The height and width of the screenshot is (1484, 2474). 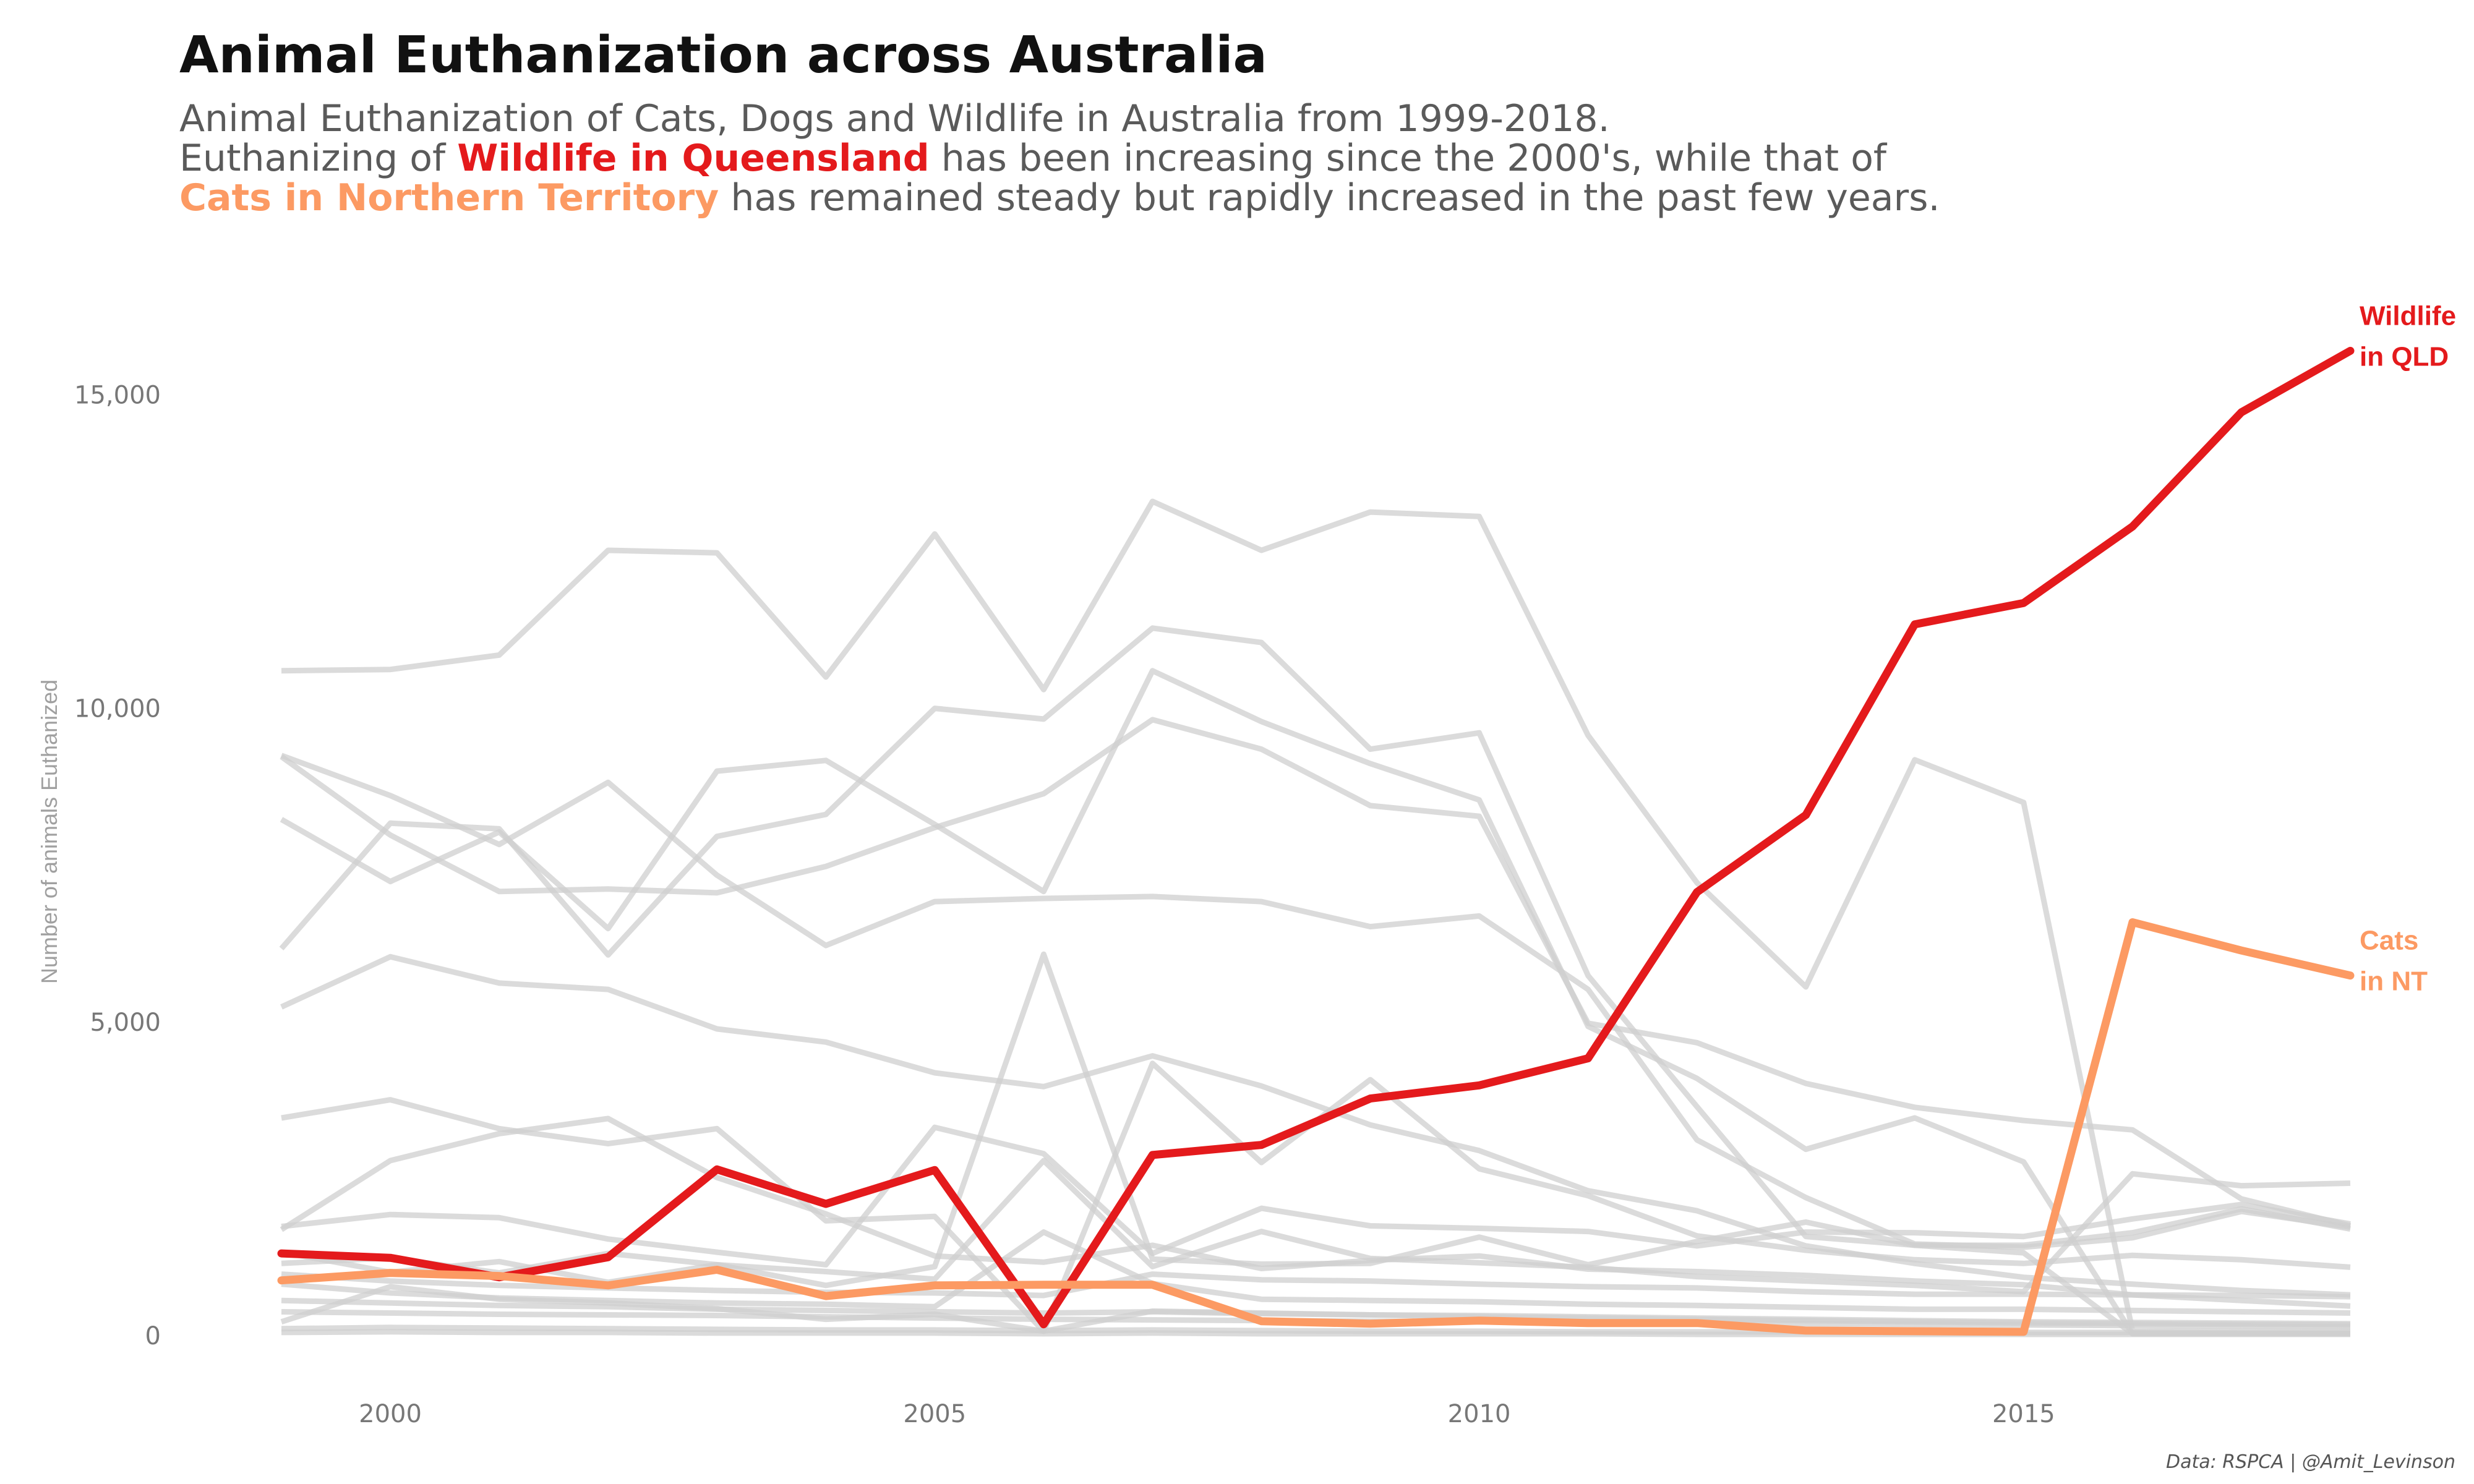 I want to click on y-tick-label: 10,000, so click(x=117, y=709).